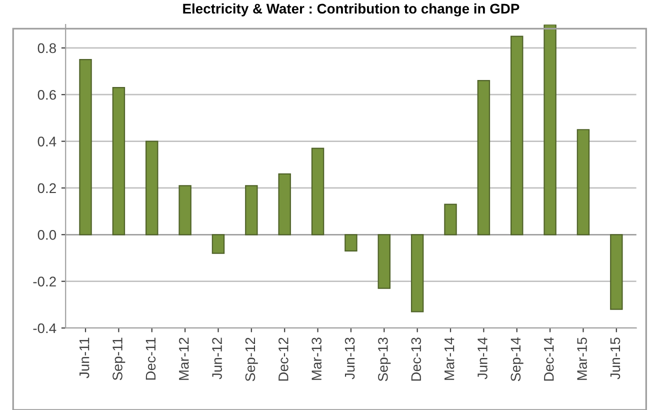 Image resolution: width=656 pixels, height=410 pixels. What do you see at coordinates (251, 360) in the screenshot?
I see `x-tick-label: Sep-12` at bounding box center [251, 360].